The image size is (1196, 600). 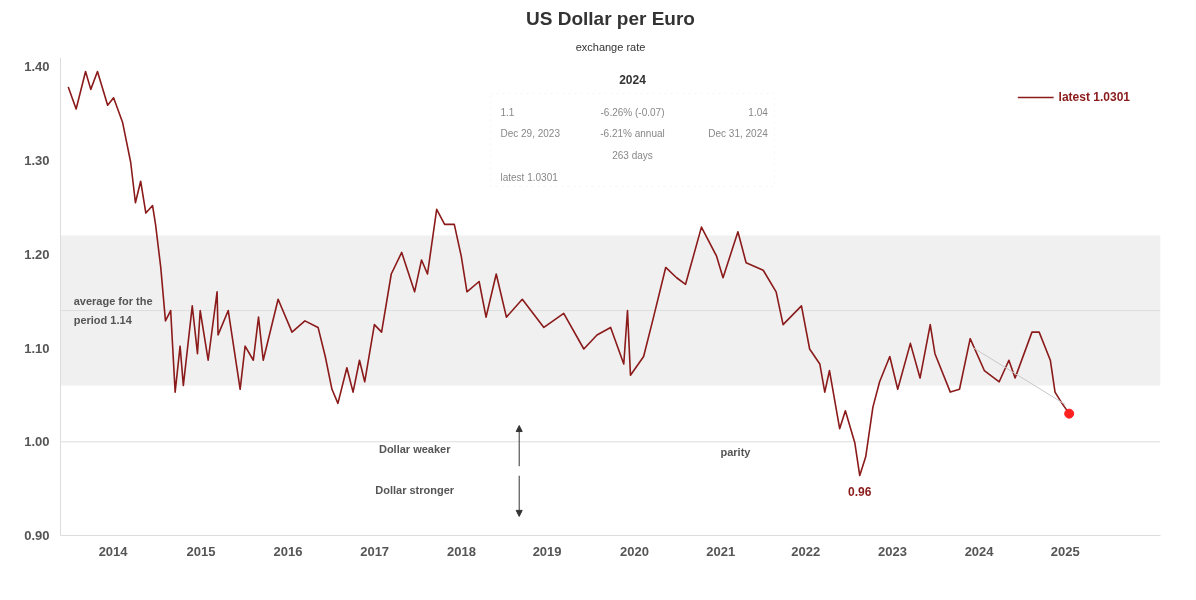 I want to click on annotation: 263 days, so click(x=632, y=155).